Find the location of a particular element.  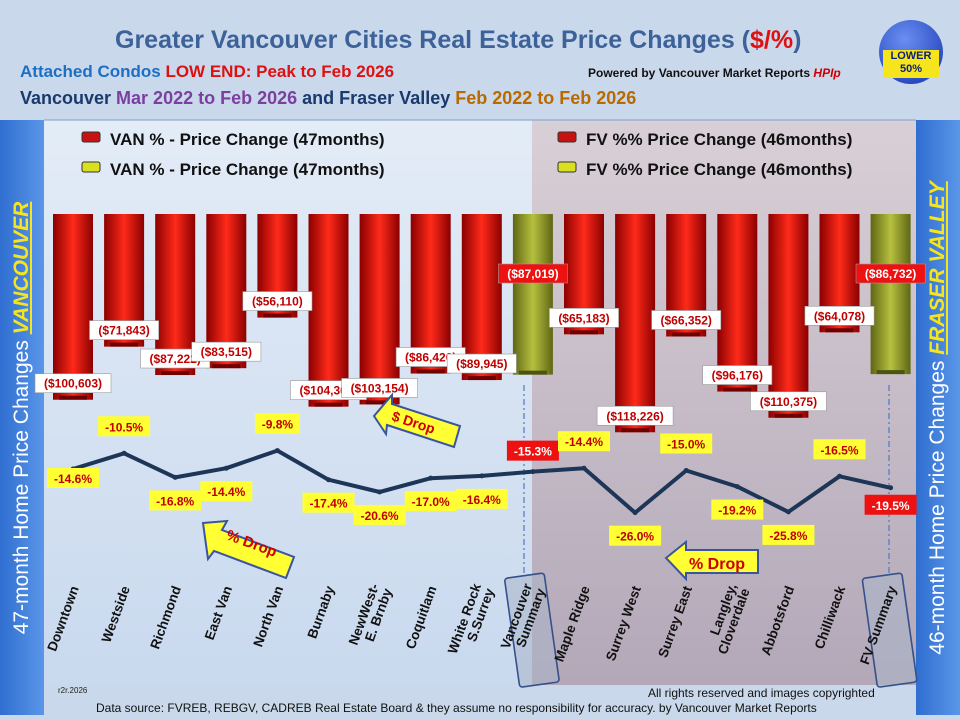

percent-label-box-vancouver-summary is located at coordinates (532, 450).